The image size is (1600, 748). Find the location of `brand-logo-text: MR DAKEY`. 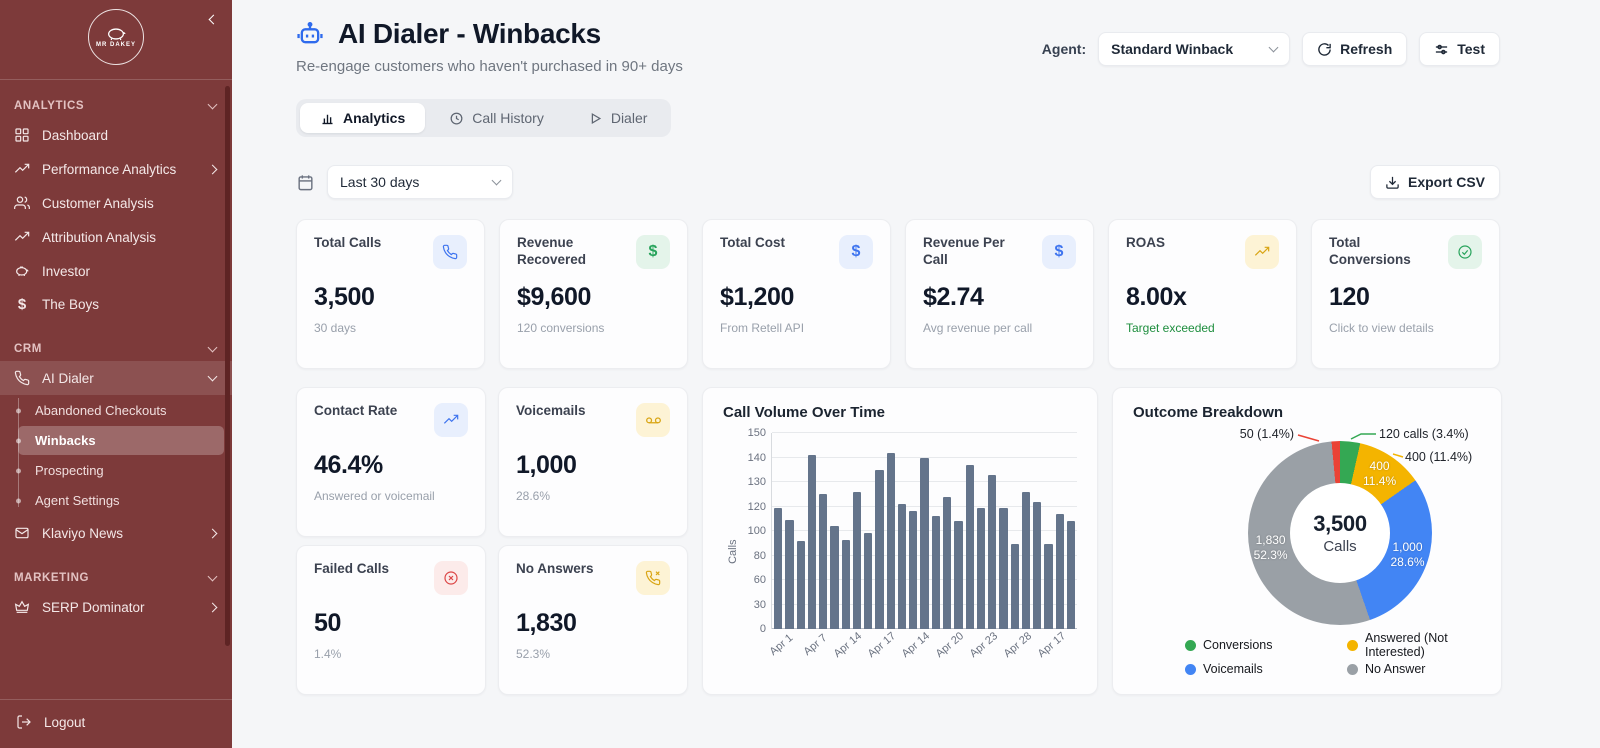

brand-logo-text: MR DAKEY is located at coordinates (115, 44).